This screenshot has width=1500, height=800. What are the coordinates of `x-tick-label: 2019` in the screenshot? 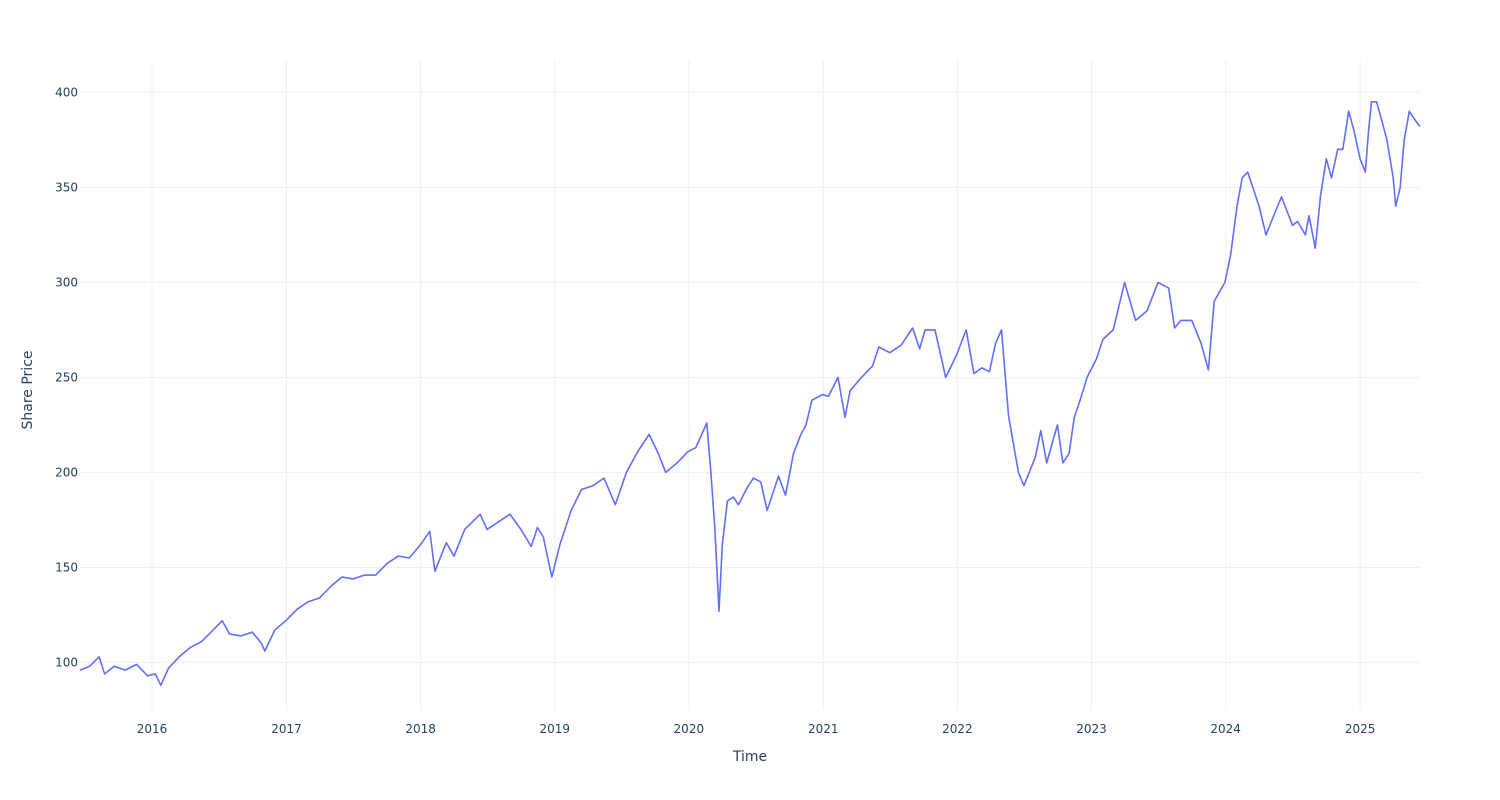 It's located at (554, 729).